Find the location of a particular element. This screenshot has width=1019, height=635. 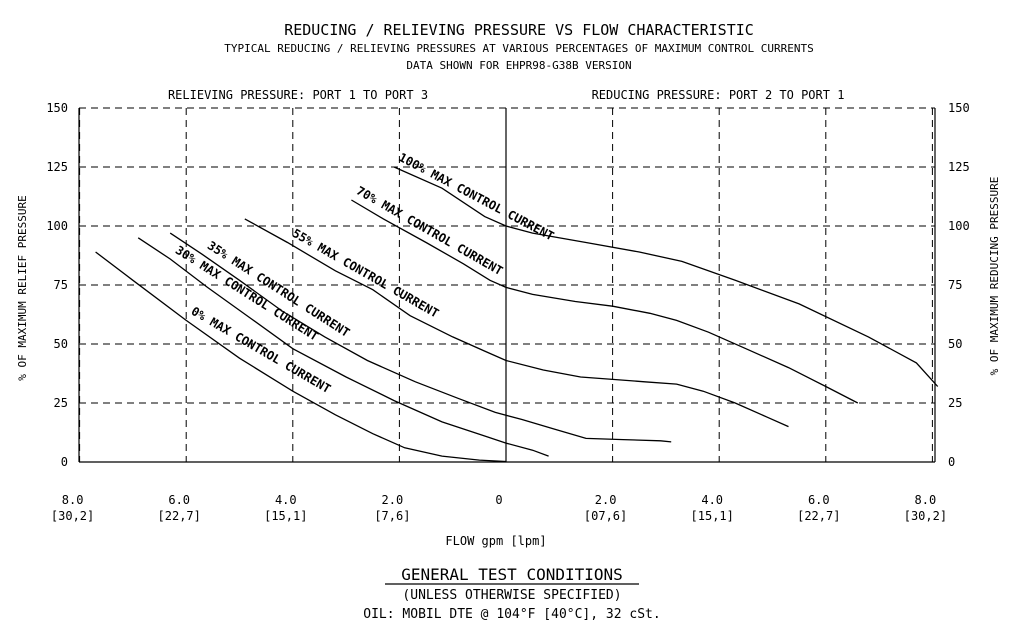

y-ticks-right: 0 25 50 75 100 125 150 is located at coordinates (959, 285).